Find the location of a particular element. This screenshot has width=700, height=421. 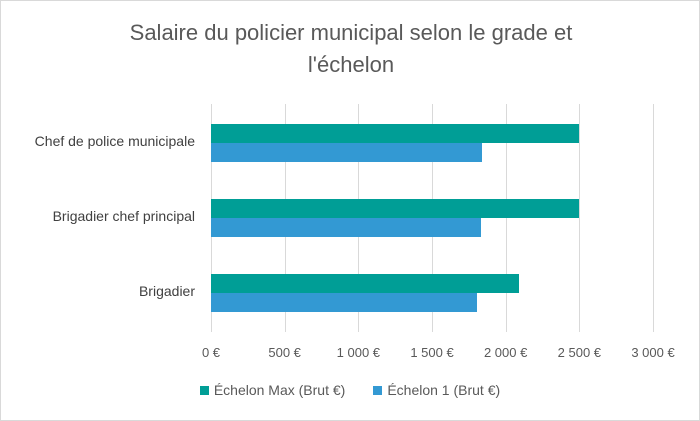

x-tick-label: 2 000 € is located at coordinates (505, 352).